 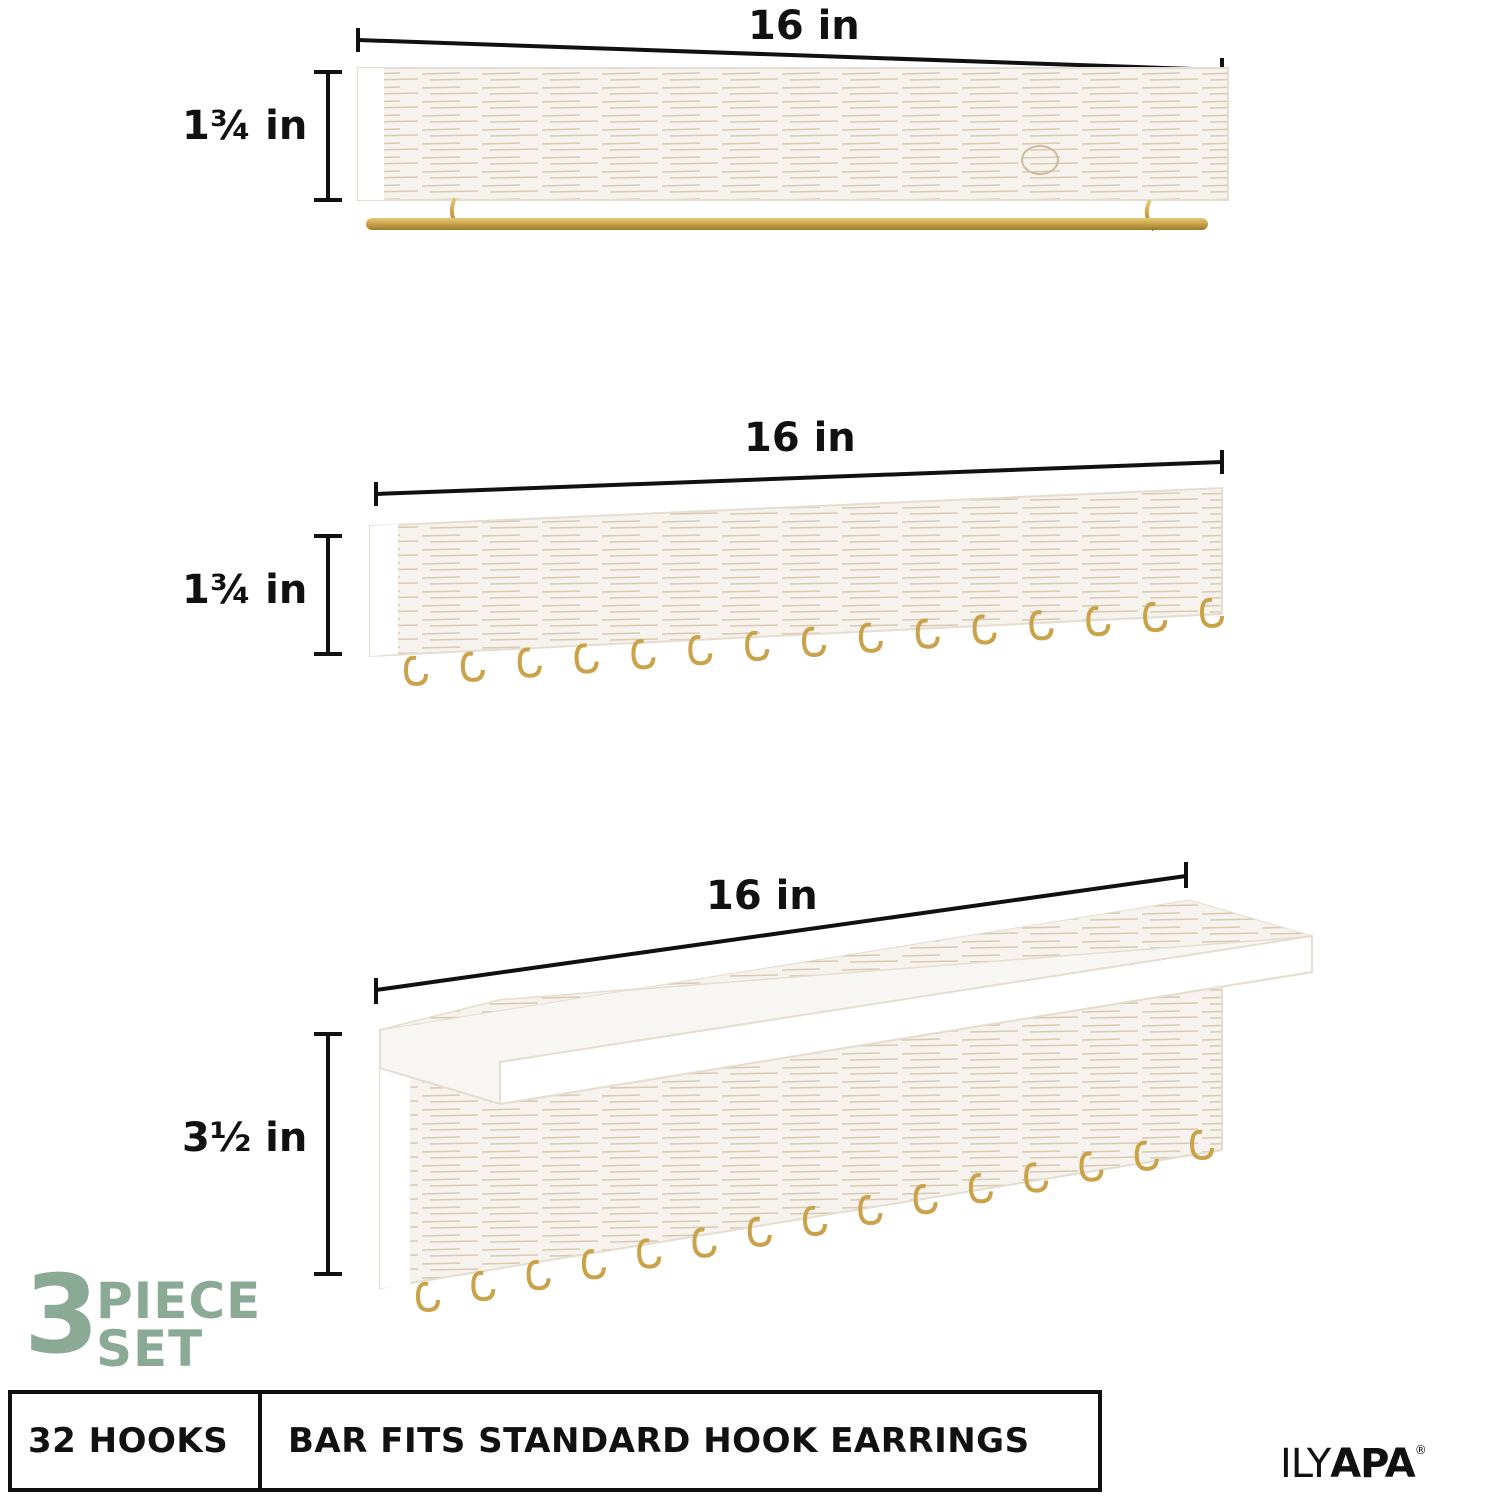 I want to click on registered-mark: ®, so click(x=1420, y=1450).